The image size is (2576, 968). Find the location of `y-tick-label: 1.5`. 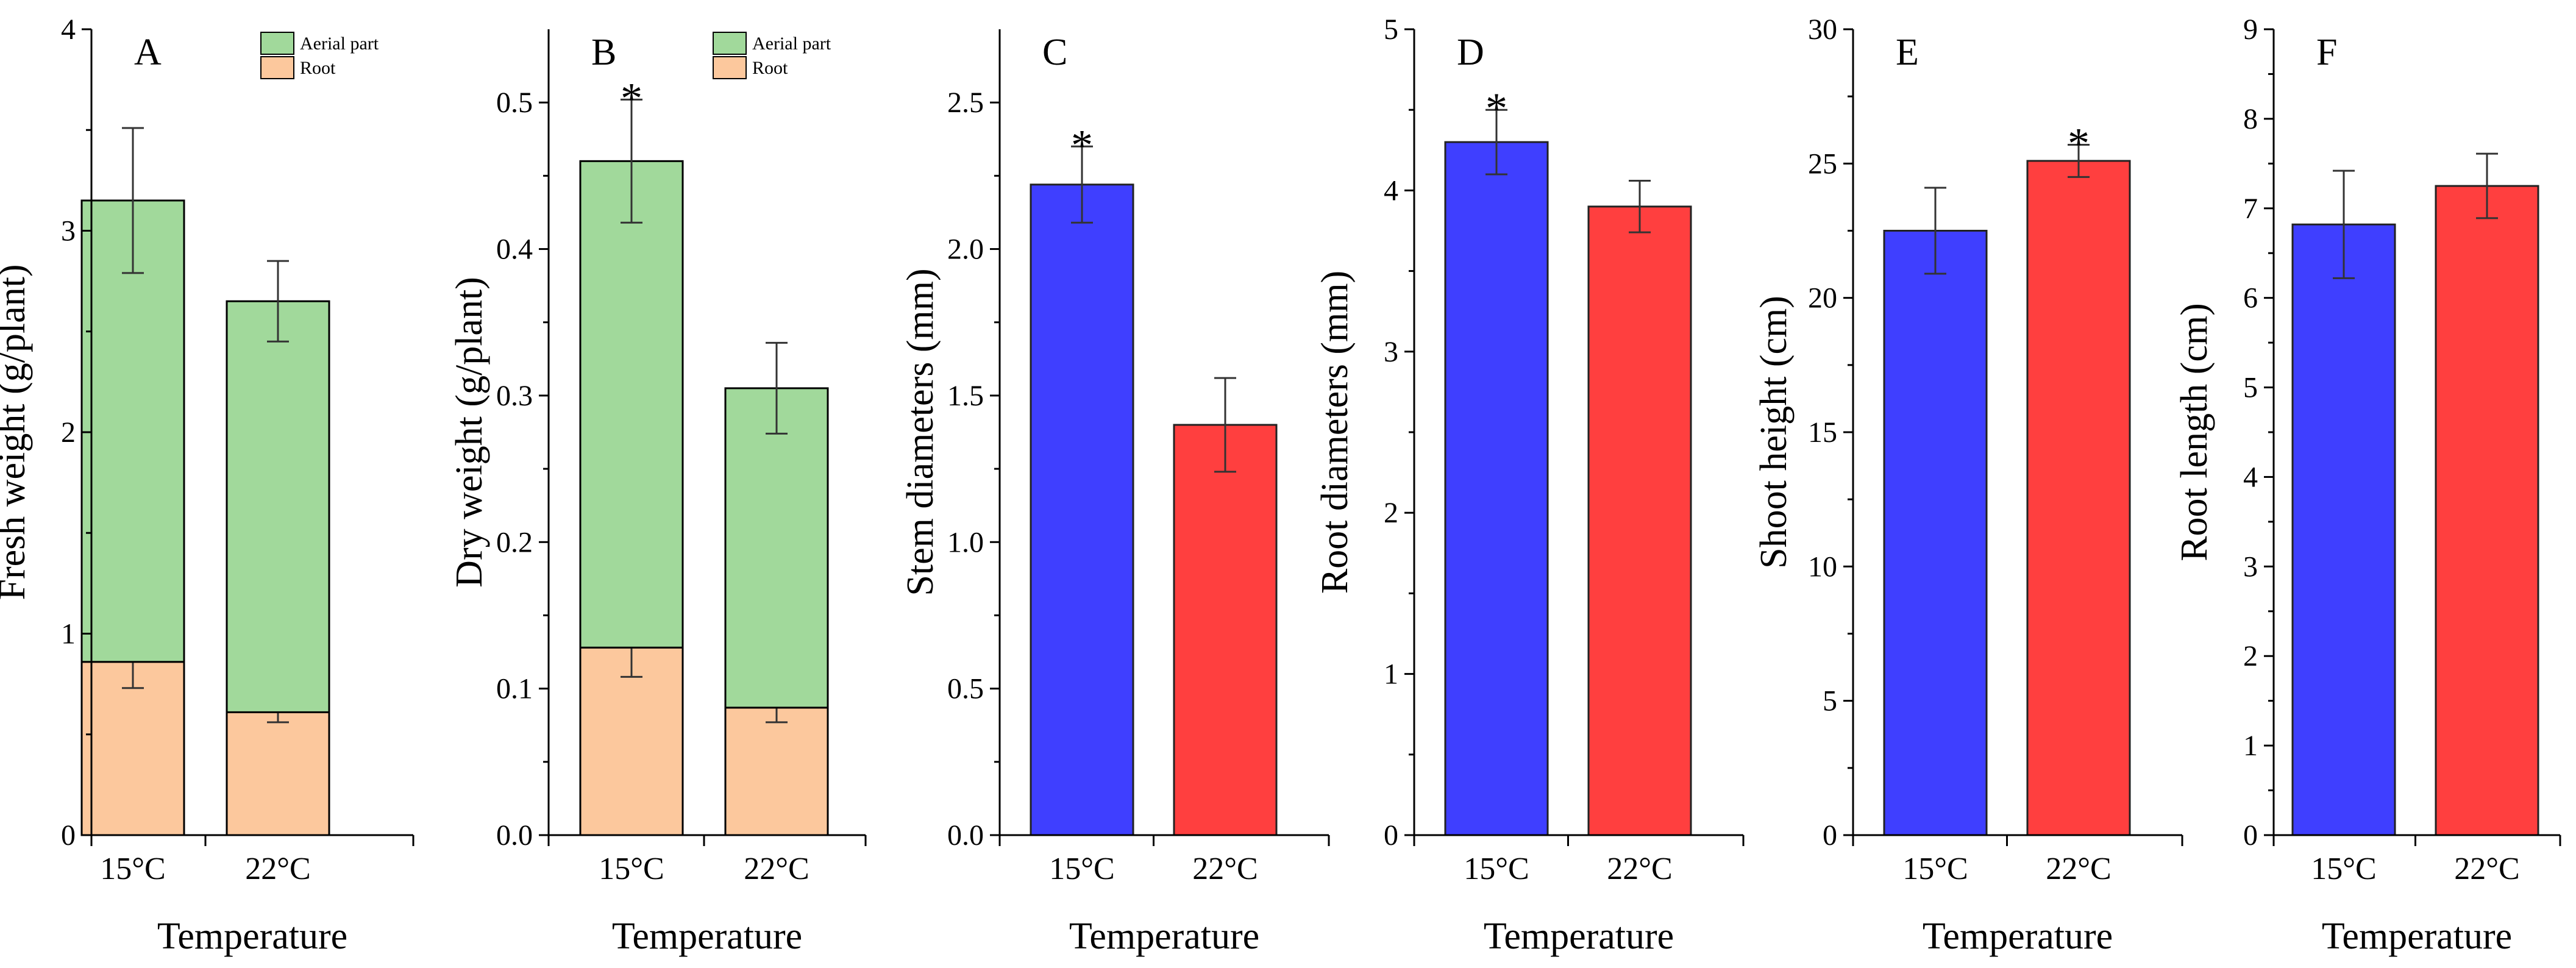

y-tick-label: 1.5 is located at coordinates (965, 396).